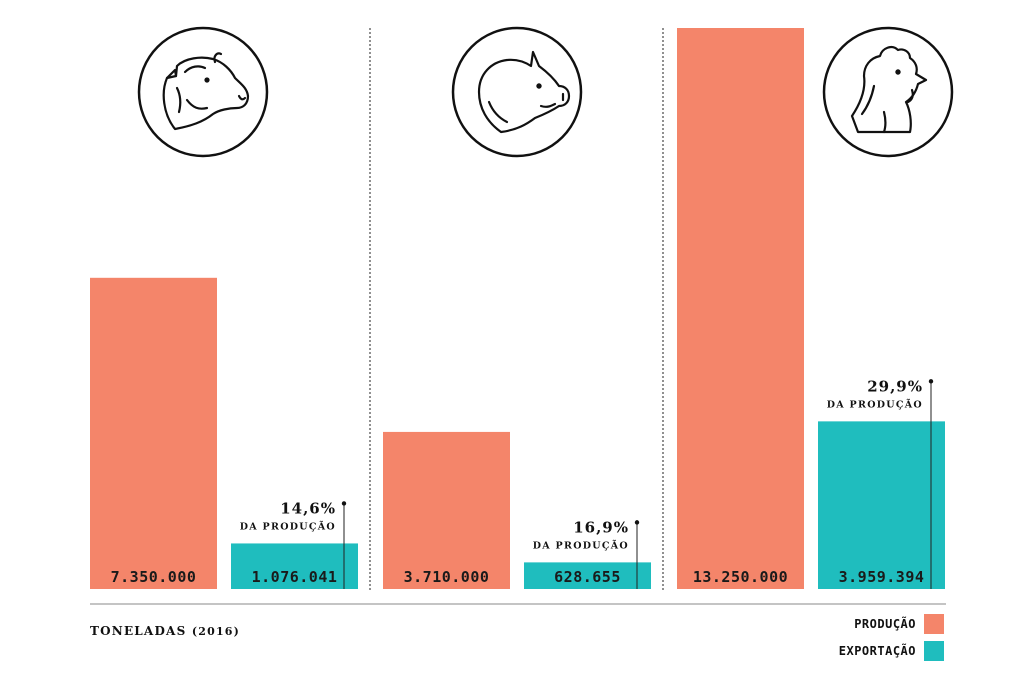  What do you see at coordinates (934, 651) in the screenshot?
I see `legend-swatch-export` at bounding box center [934, 651].